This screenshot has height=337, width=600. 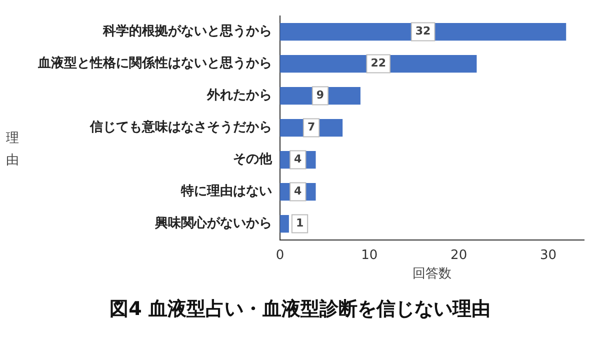 I want to click on data-label: 22, so click(x=378, y=63).